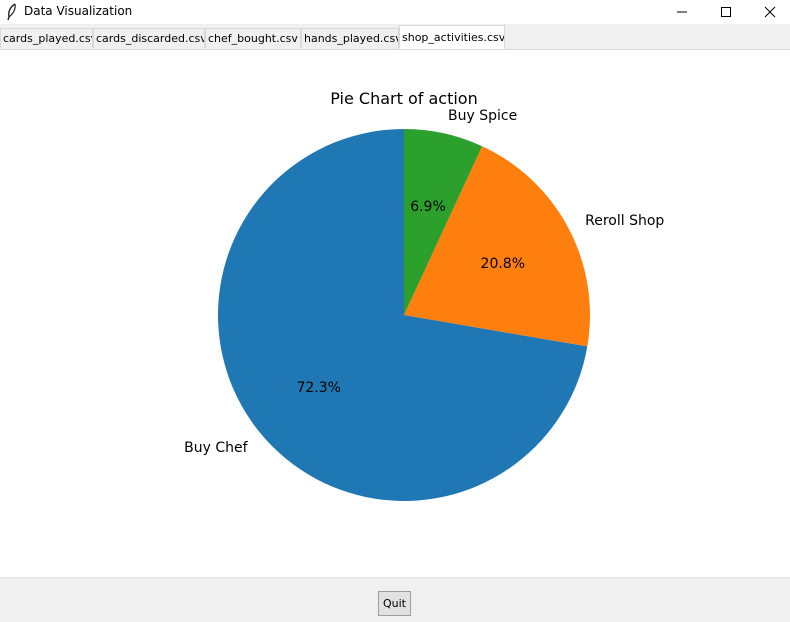 The image size is (790, 622). I want to click on minimize-icon, so click(682, 12).